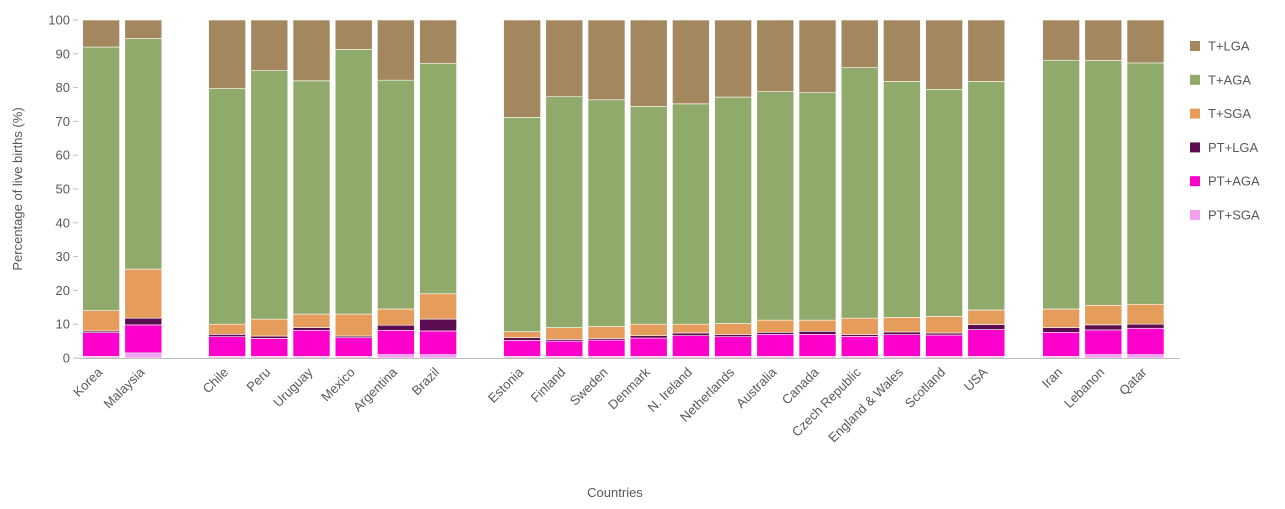  What do you see at coordinates (548, 385) in the screenshot?
I see `x-category-label: Finland` at bounding box center [548, 385].